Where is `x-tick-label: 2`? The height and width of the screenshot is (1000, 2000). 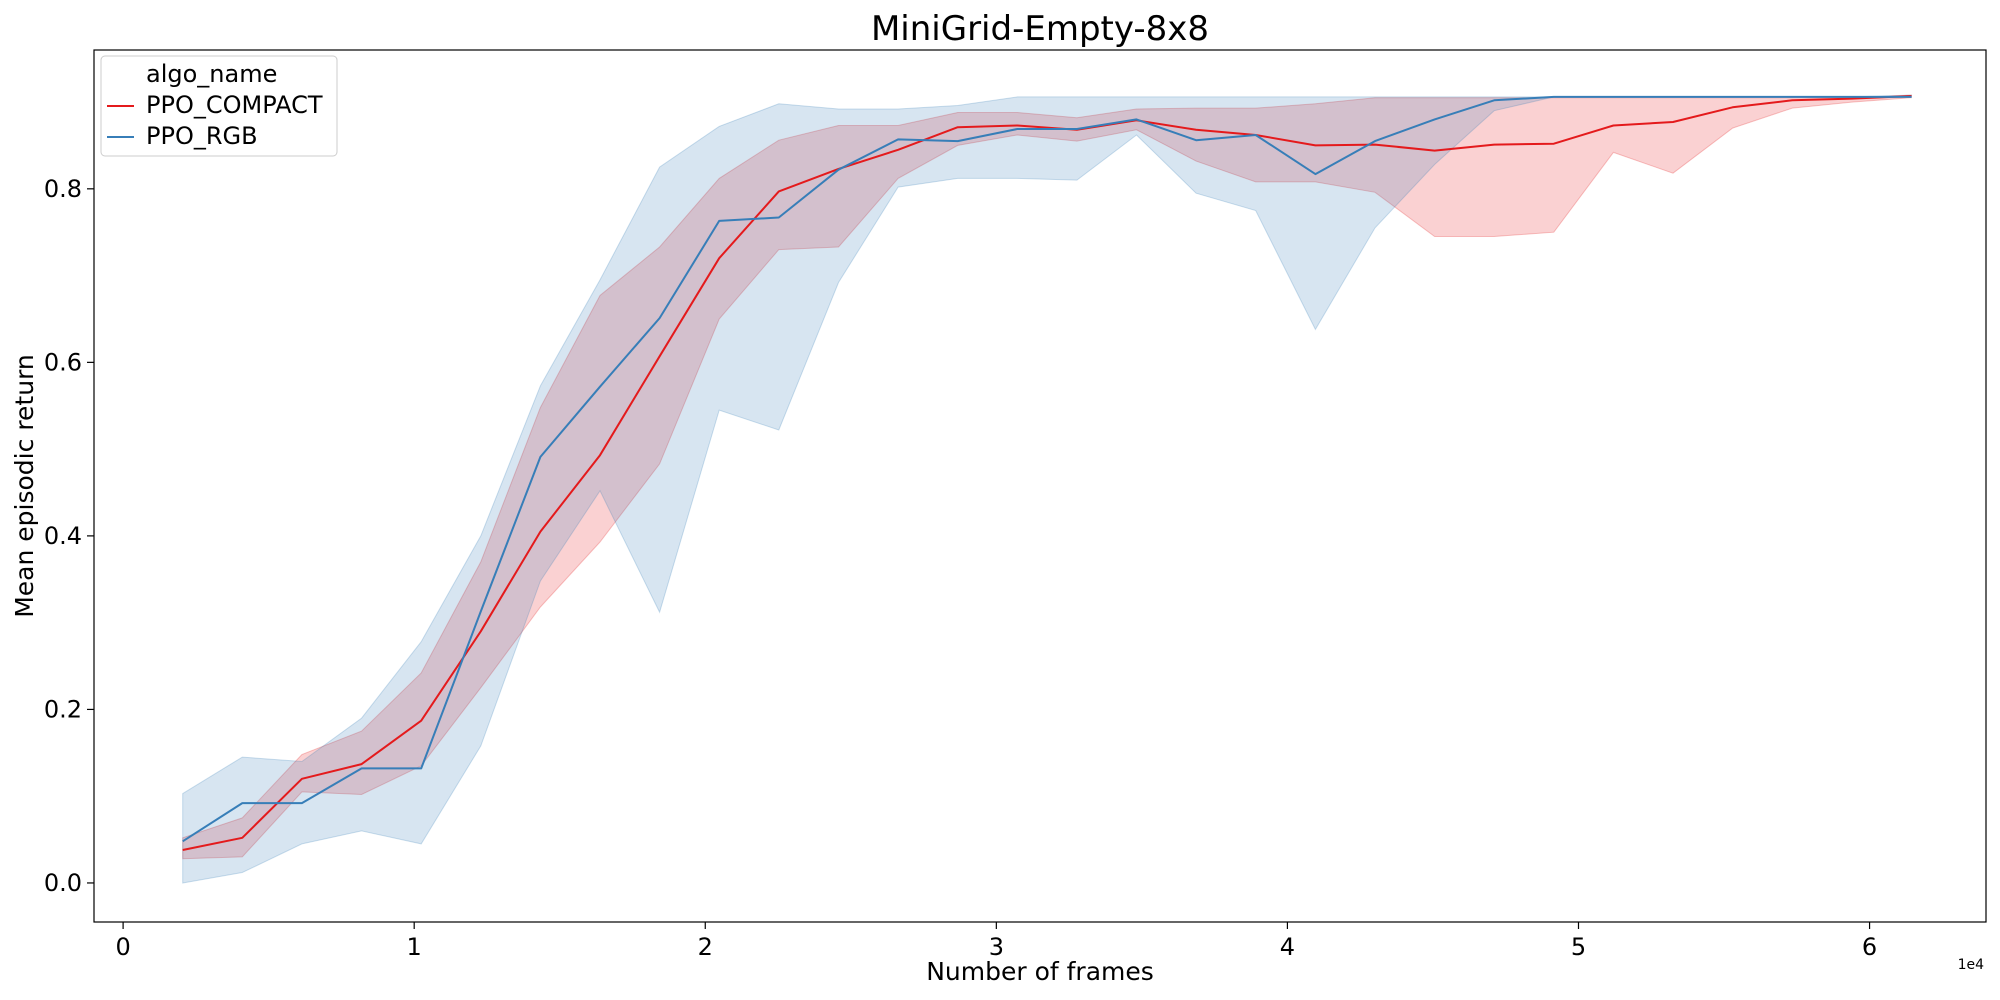 x-tick-label: 2 is located at coordinates (705, 947).